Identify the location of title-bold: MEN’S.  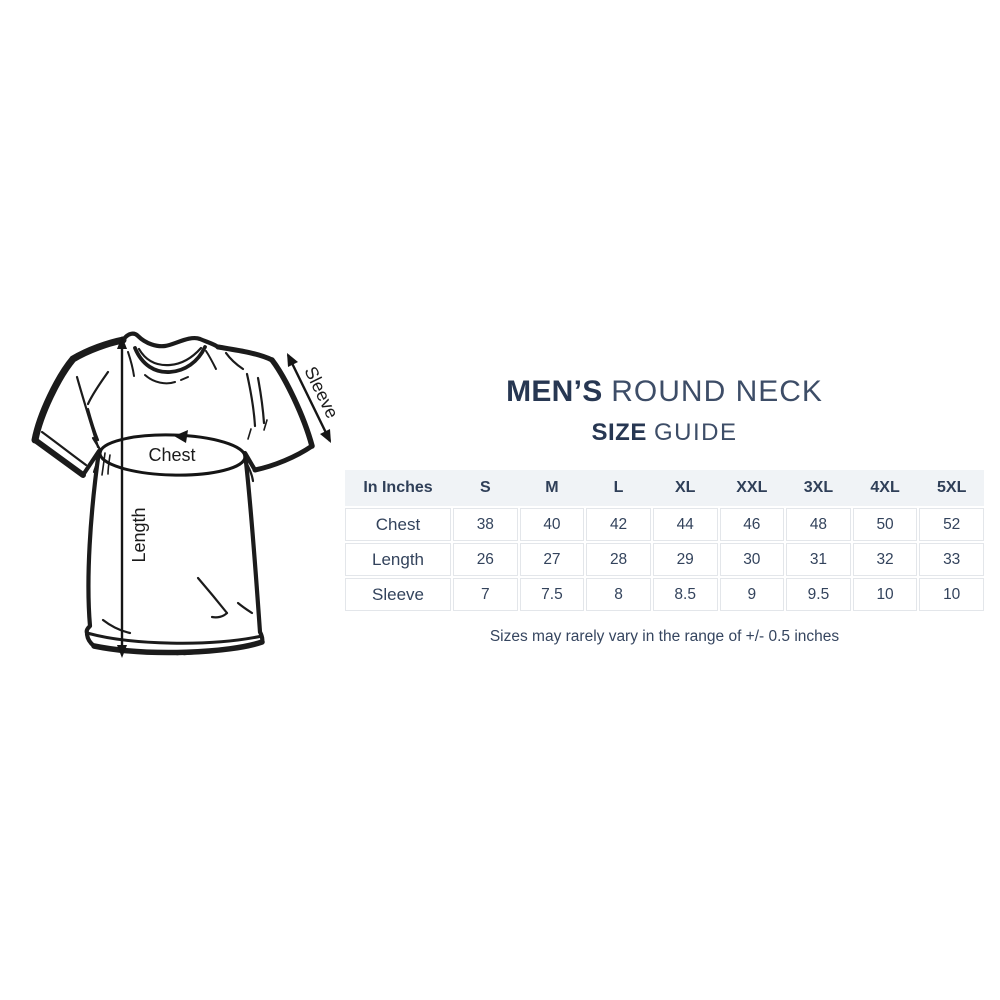
(554, 391).